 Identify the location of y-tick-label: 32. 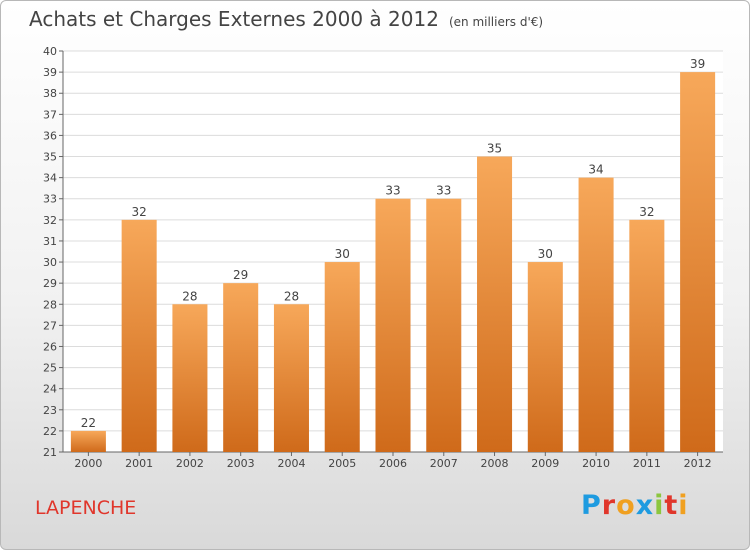
(50, 220).